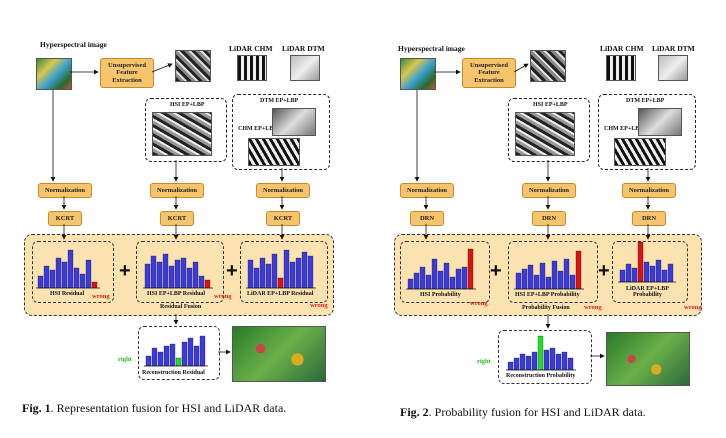 The height and width of the screenshot is (438, 726). Describe the element at coordinates (647, 292) in the screenshot. I see `band-label-3: LiDAR EP+LBP Probability` at that location.